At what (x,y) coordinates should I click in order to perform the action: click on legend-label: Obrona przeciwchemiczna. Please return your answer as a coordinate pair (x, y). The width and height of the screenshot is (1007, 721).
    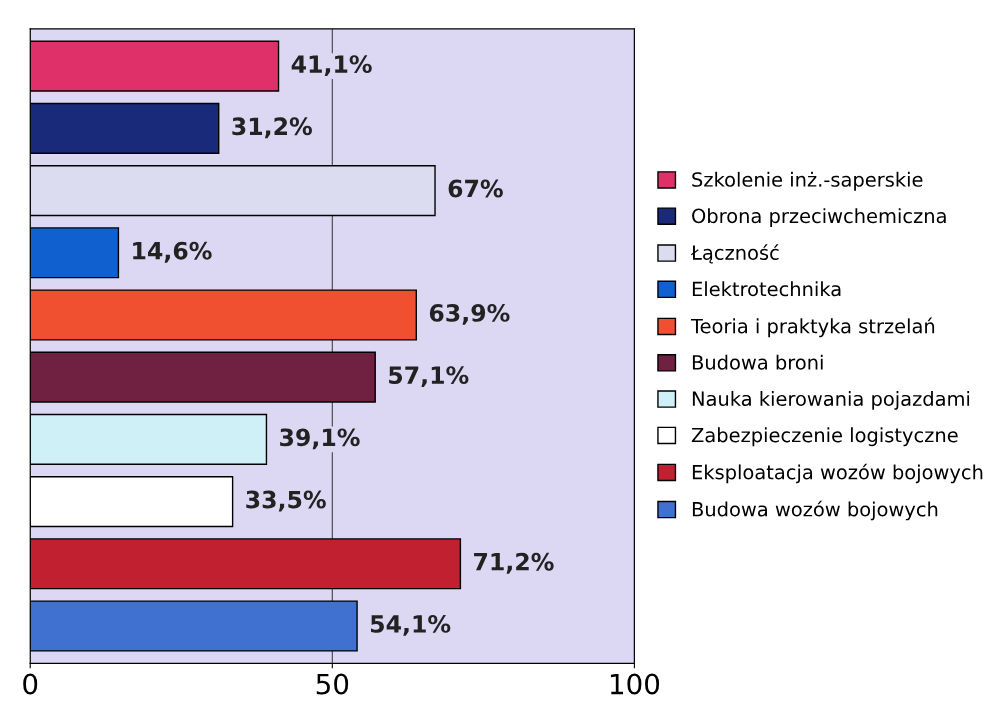
    Looking at the image, I should click on (819, 217).